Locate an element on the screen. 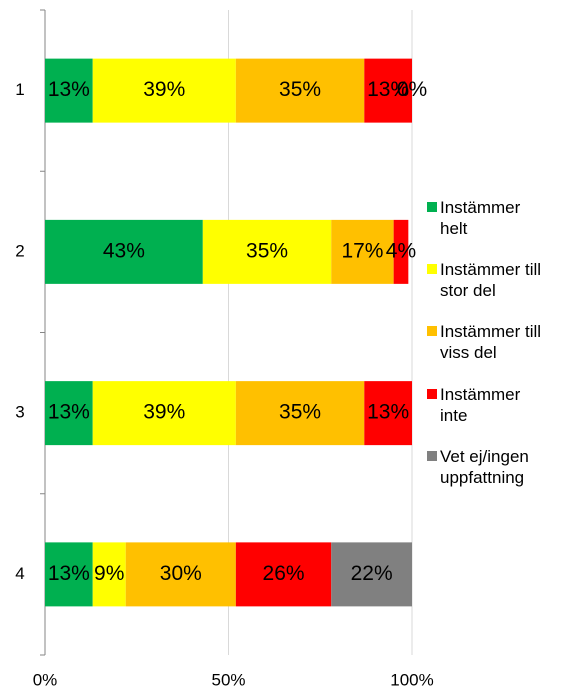 This screenshot has height=688, width=574. data-label: 22% is located at coordinates (372, 573).